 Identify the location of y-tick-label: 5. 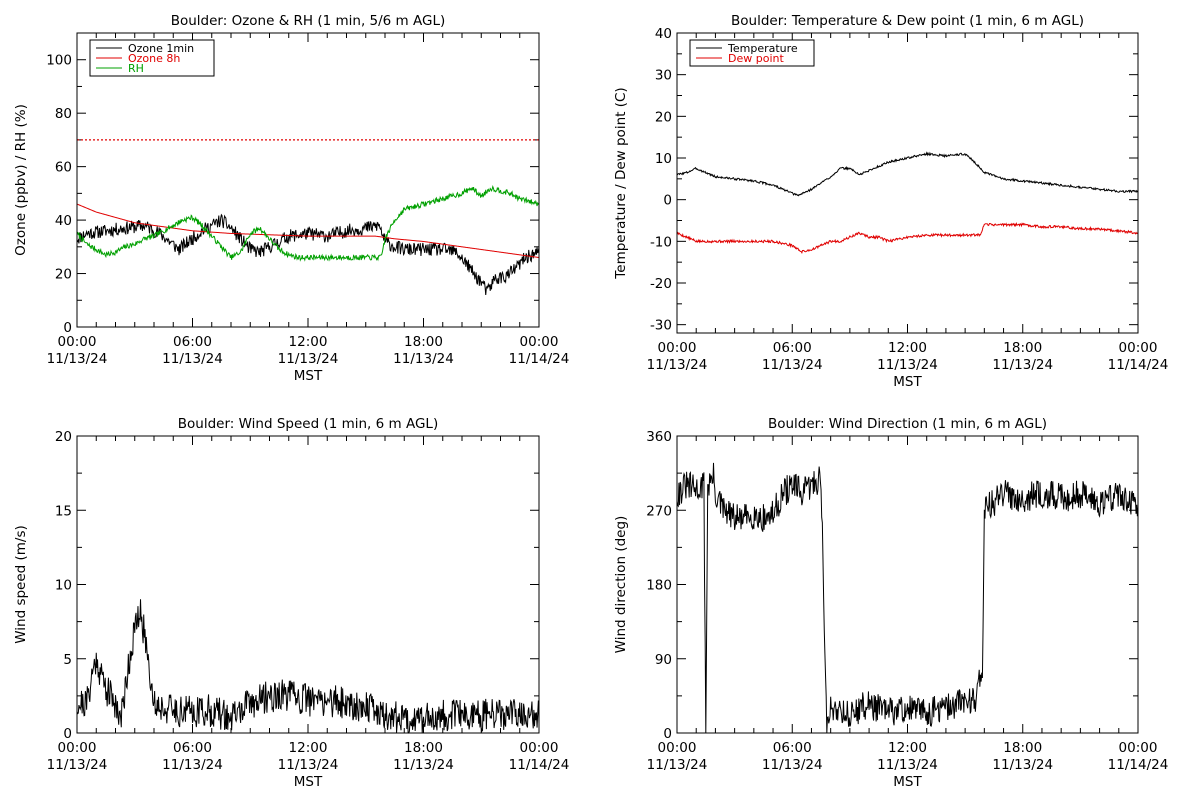
(67, 660).